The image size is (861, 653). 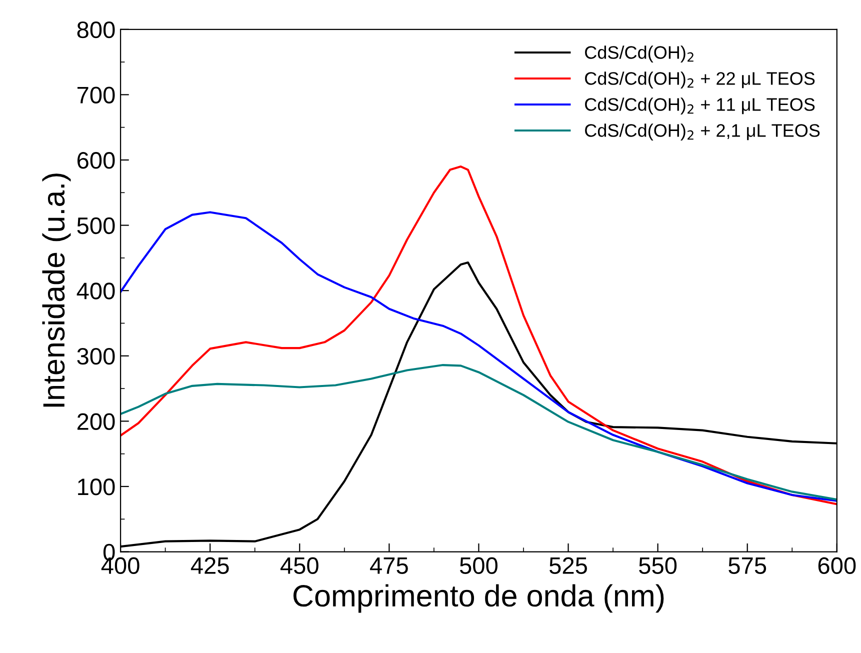 I want to click on x-tick-label: 525, so click(x=568, y=565).